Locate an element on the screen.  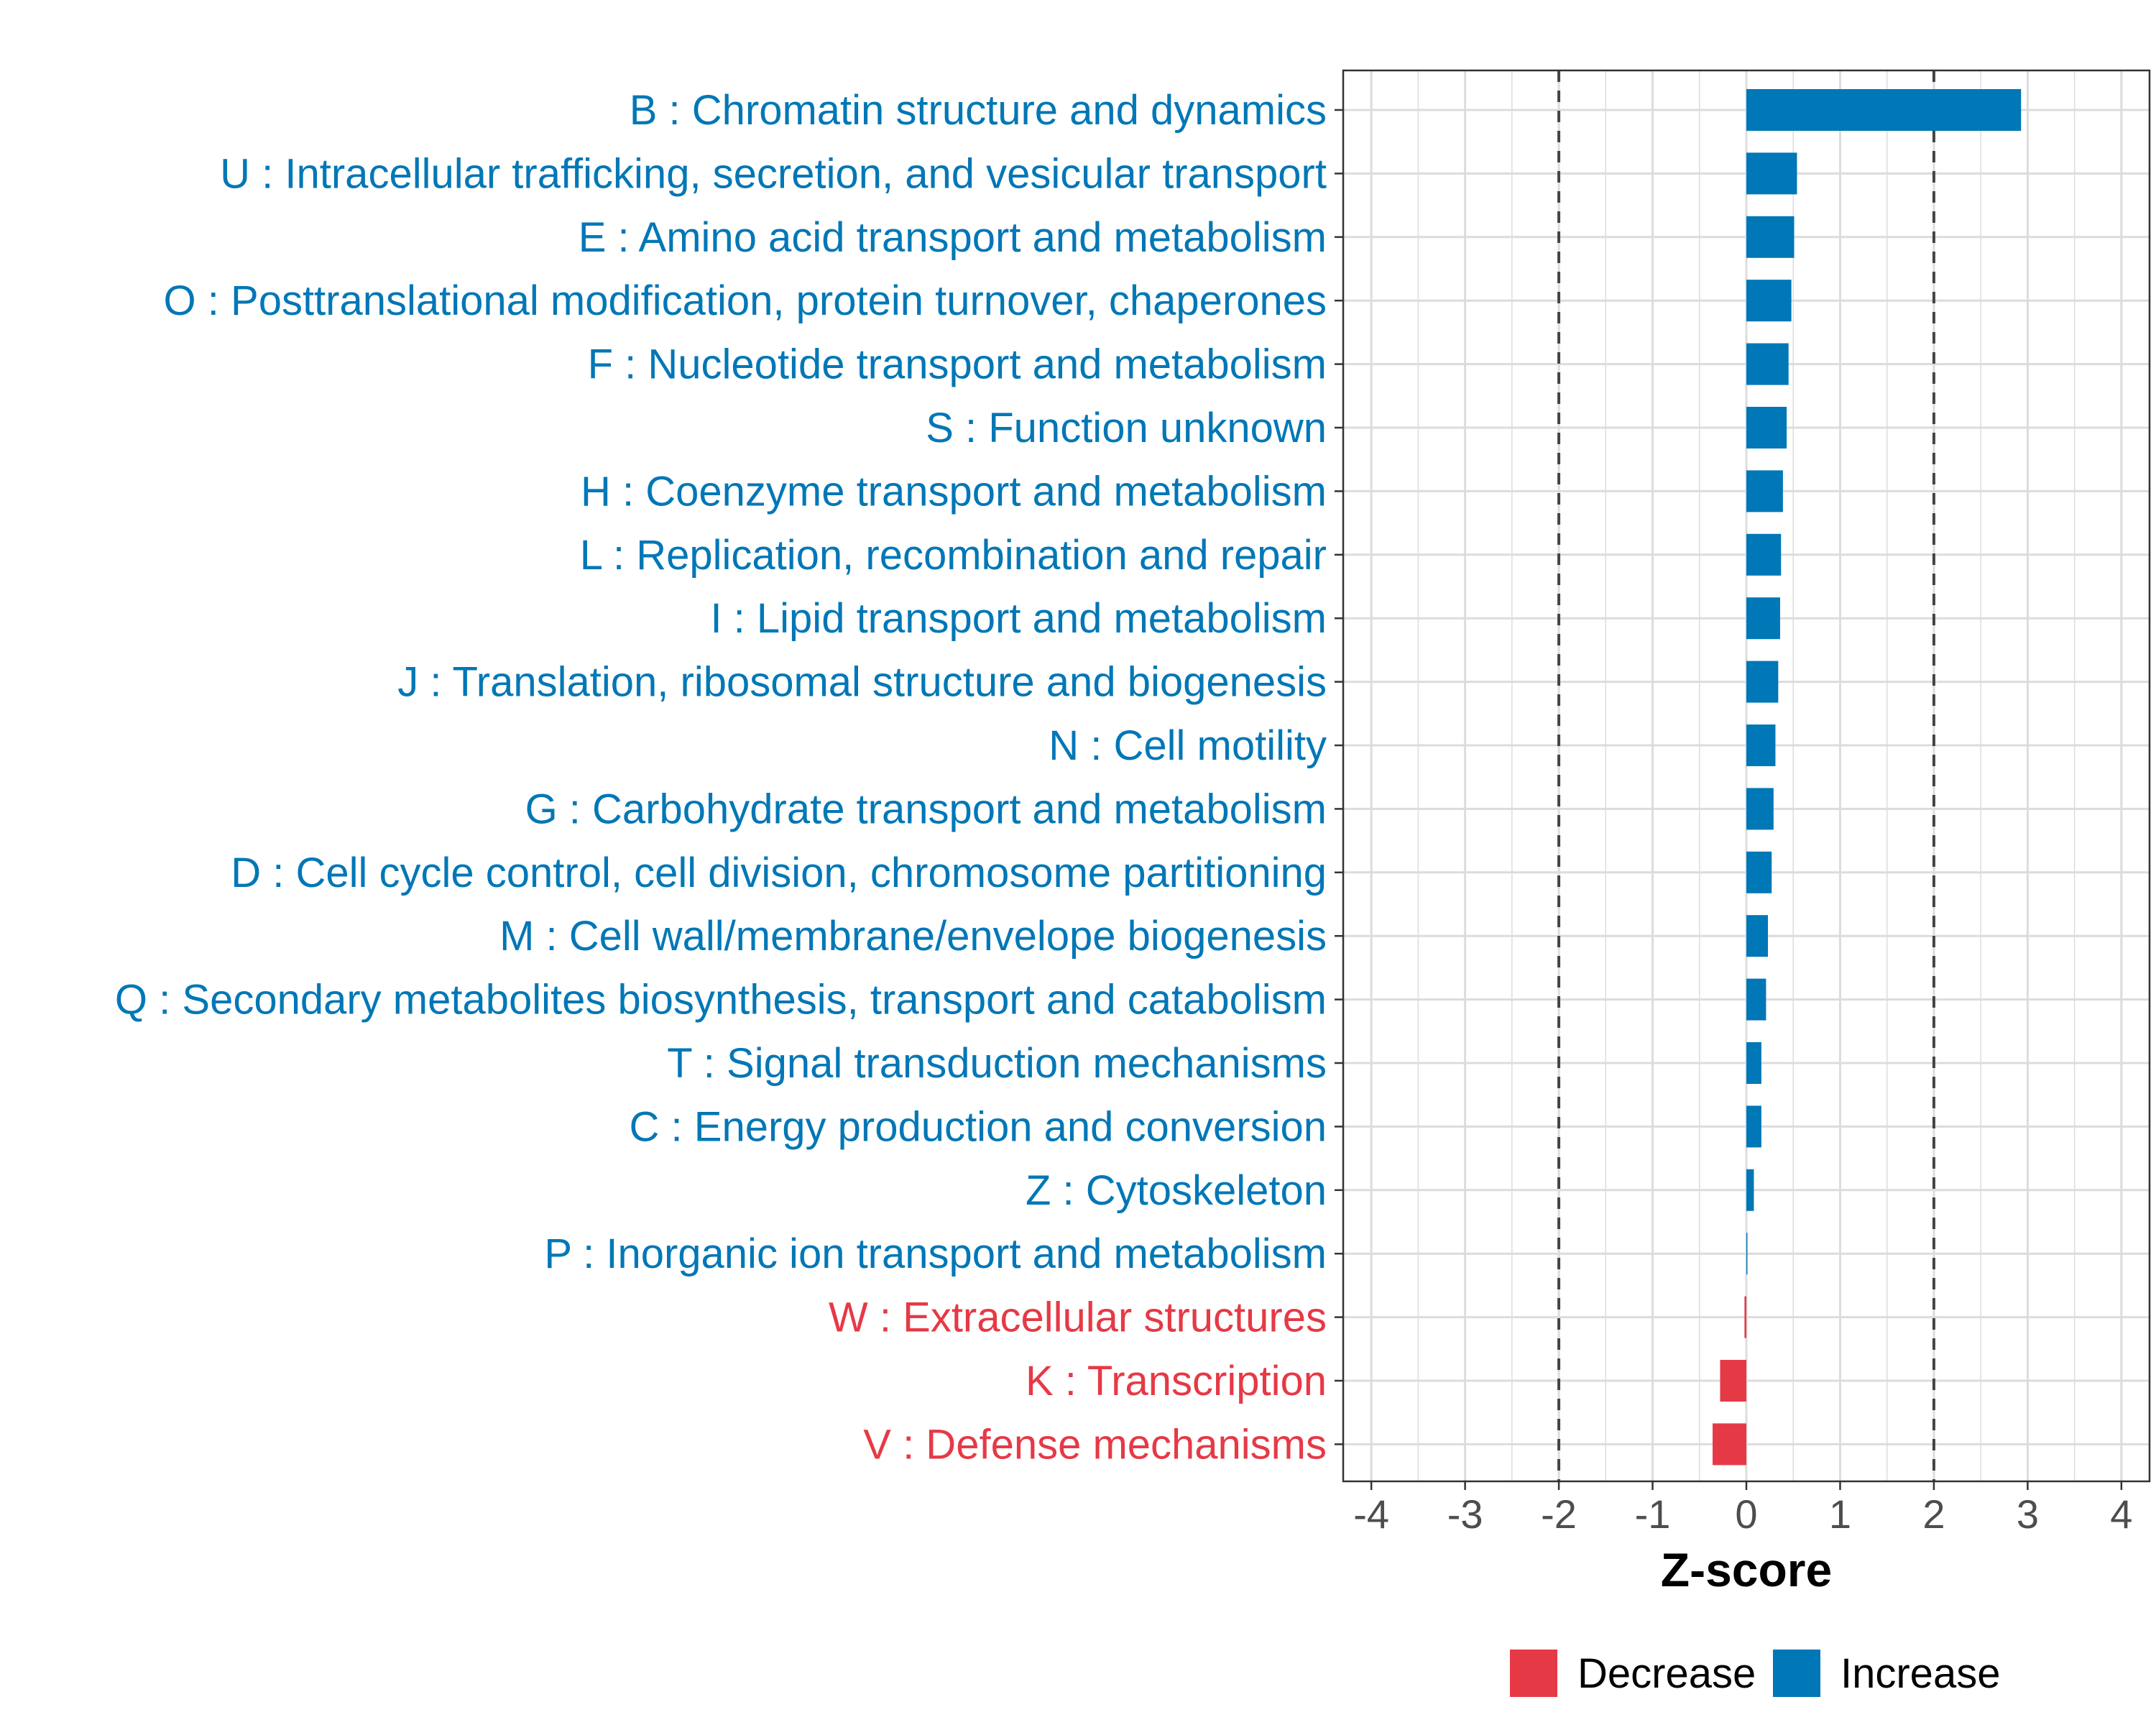
x-tick-label: 2 is located at coordinates (1933, 1514).